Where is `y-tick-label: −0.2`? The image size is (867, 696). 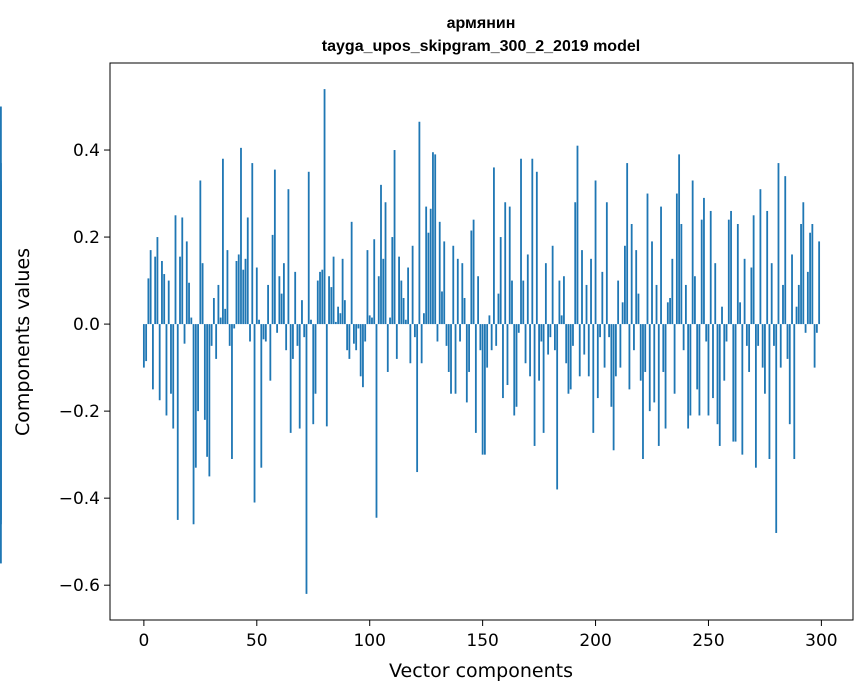
y-tick-label: −0.2 is located at coordinates (79, 412).